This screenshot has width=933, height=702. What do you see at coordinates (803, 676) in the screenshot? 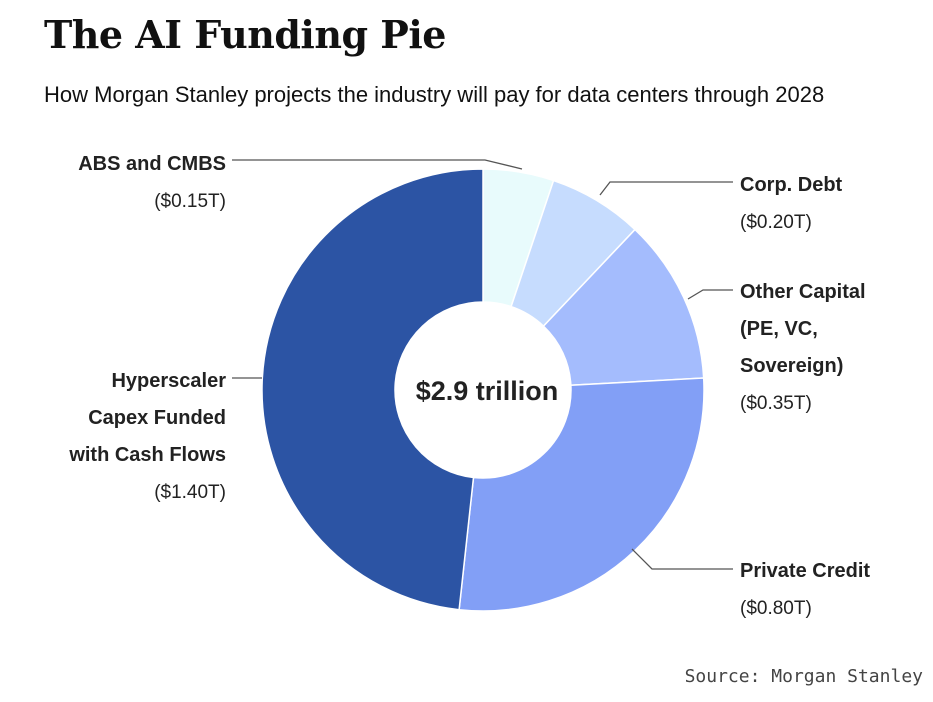
I see `source-note: Source: Morgan Stanley` at bounding box center [803, 676].